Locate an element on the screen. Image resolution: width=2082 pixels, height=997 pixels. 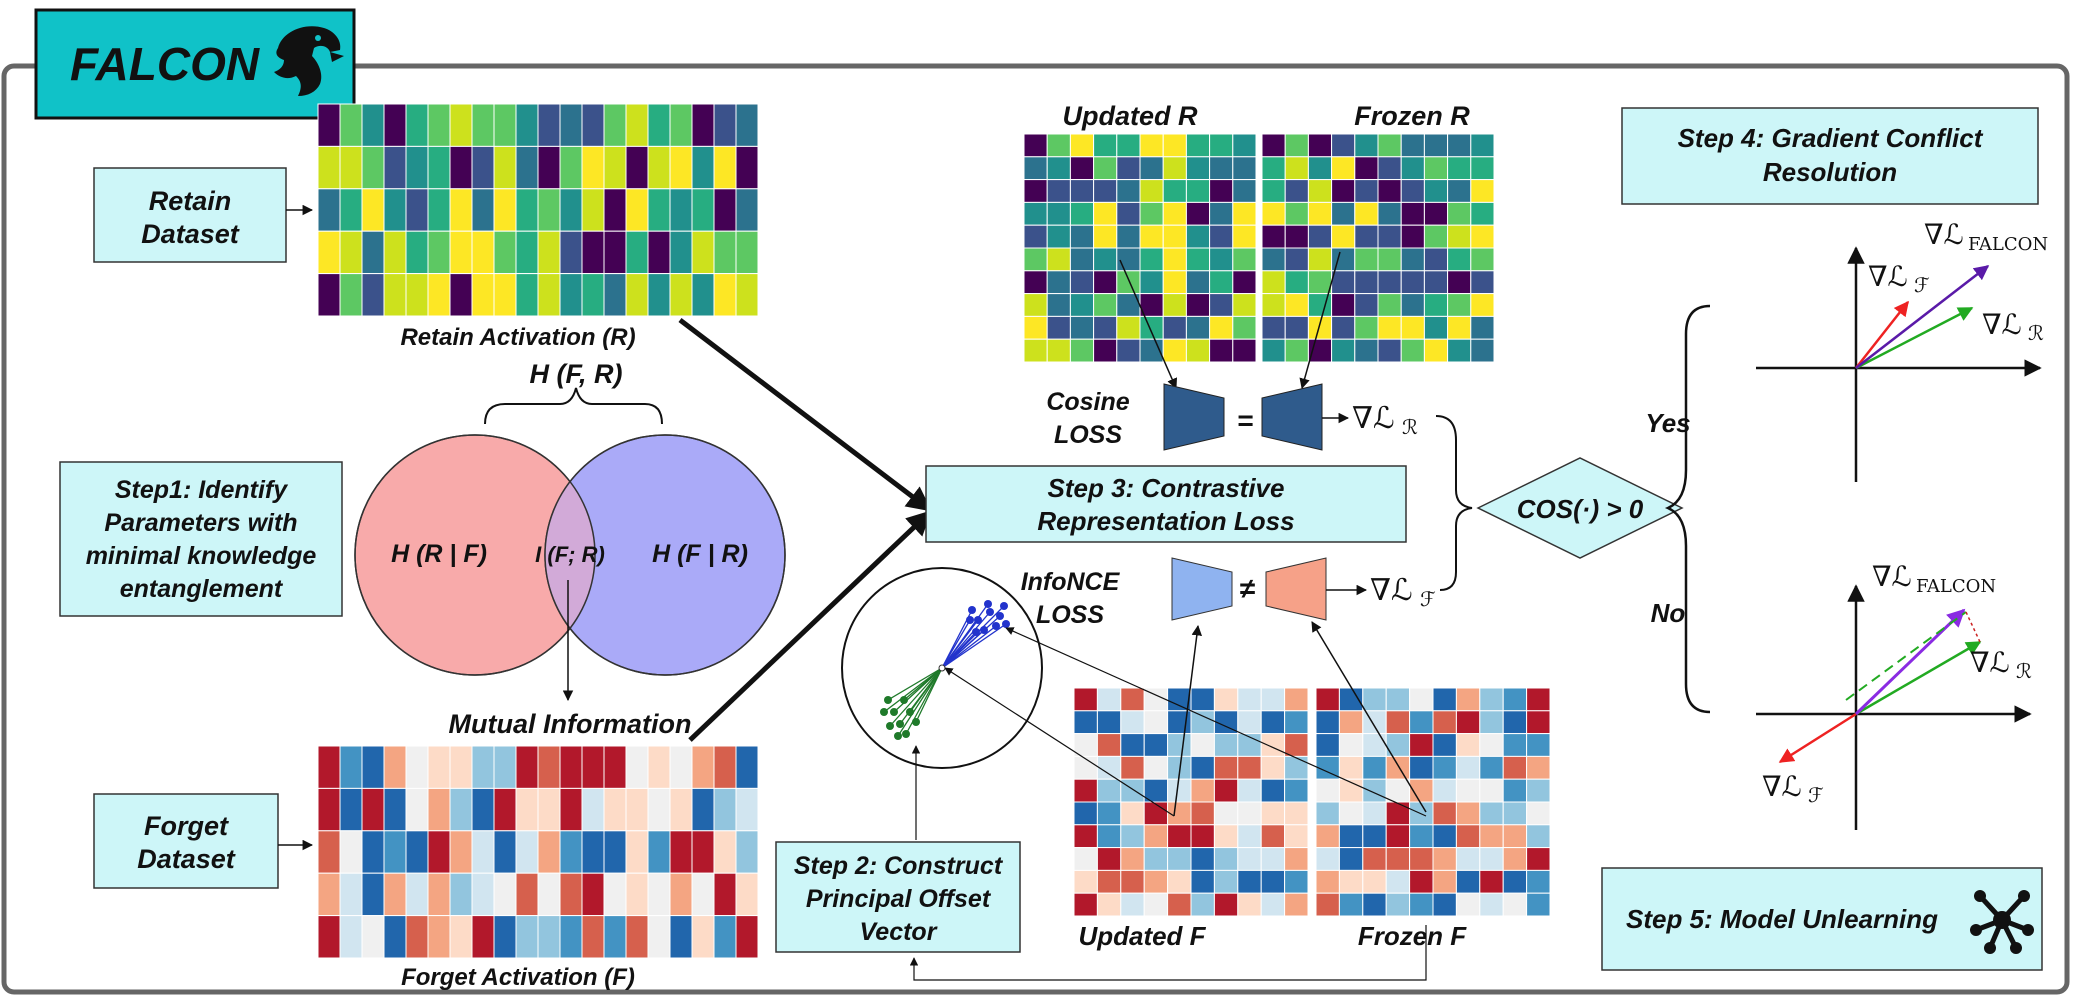
eagle-icon is located at coordinates (309, 61).